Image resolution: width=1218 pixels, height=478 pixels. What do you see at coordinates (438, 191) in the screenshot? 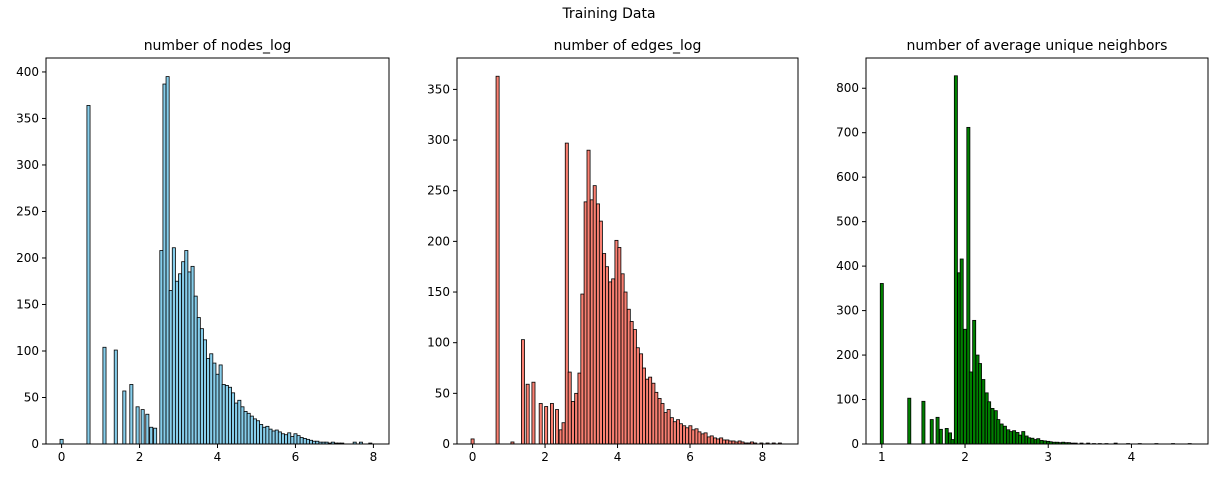
I see `y-tick-label: 250` at bounding box center [438, 191].